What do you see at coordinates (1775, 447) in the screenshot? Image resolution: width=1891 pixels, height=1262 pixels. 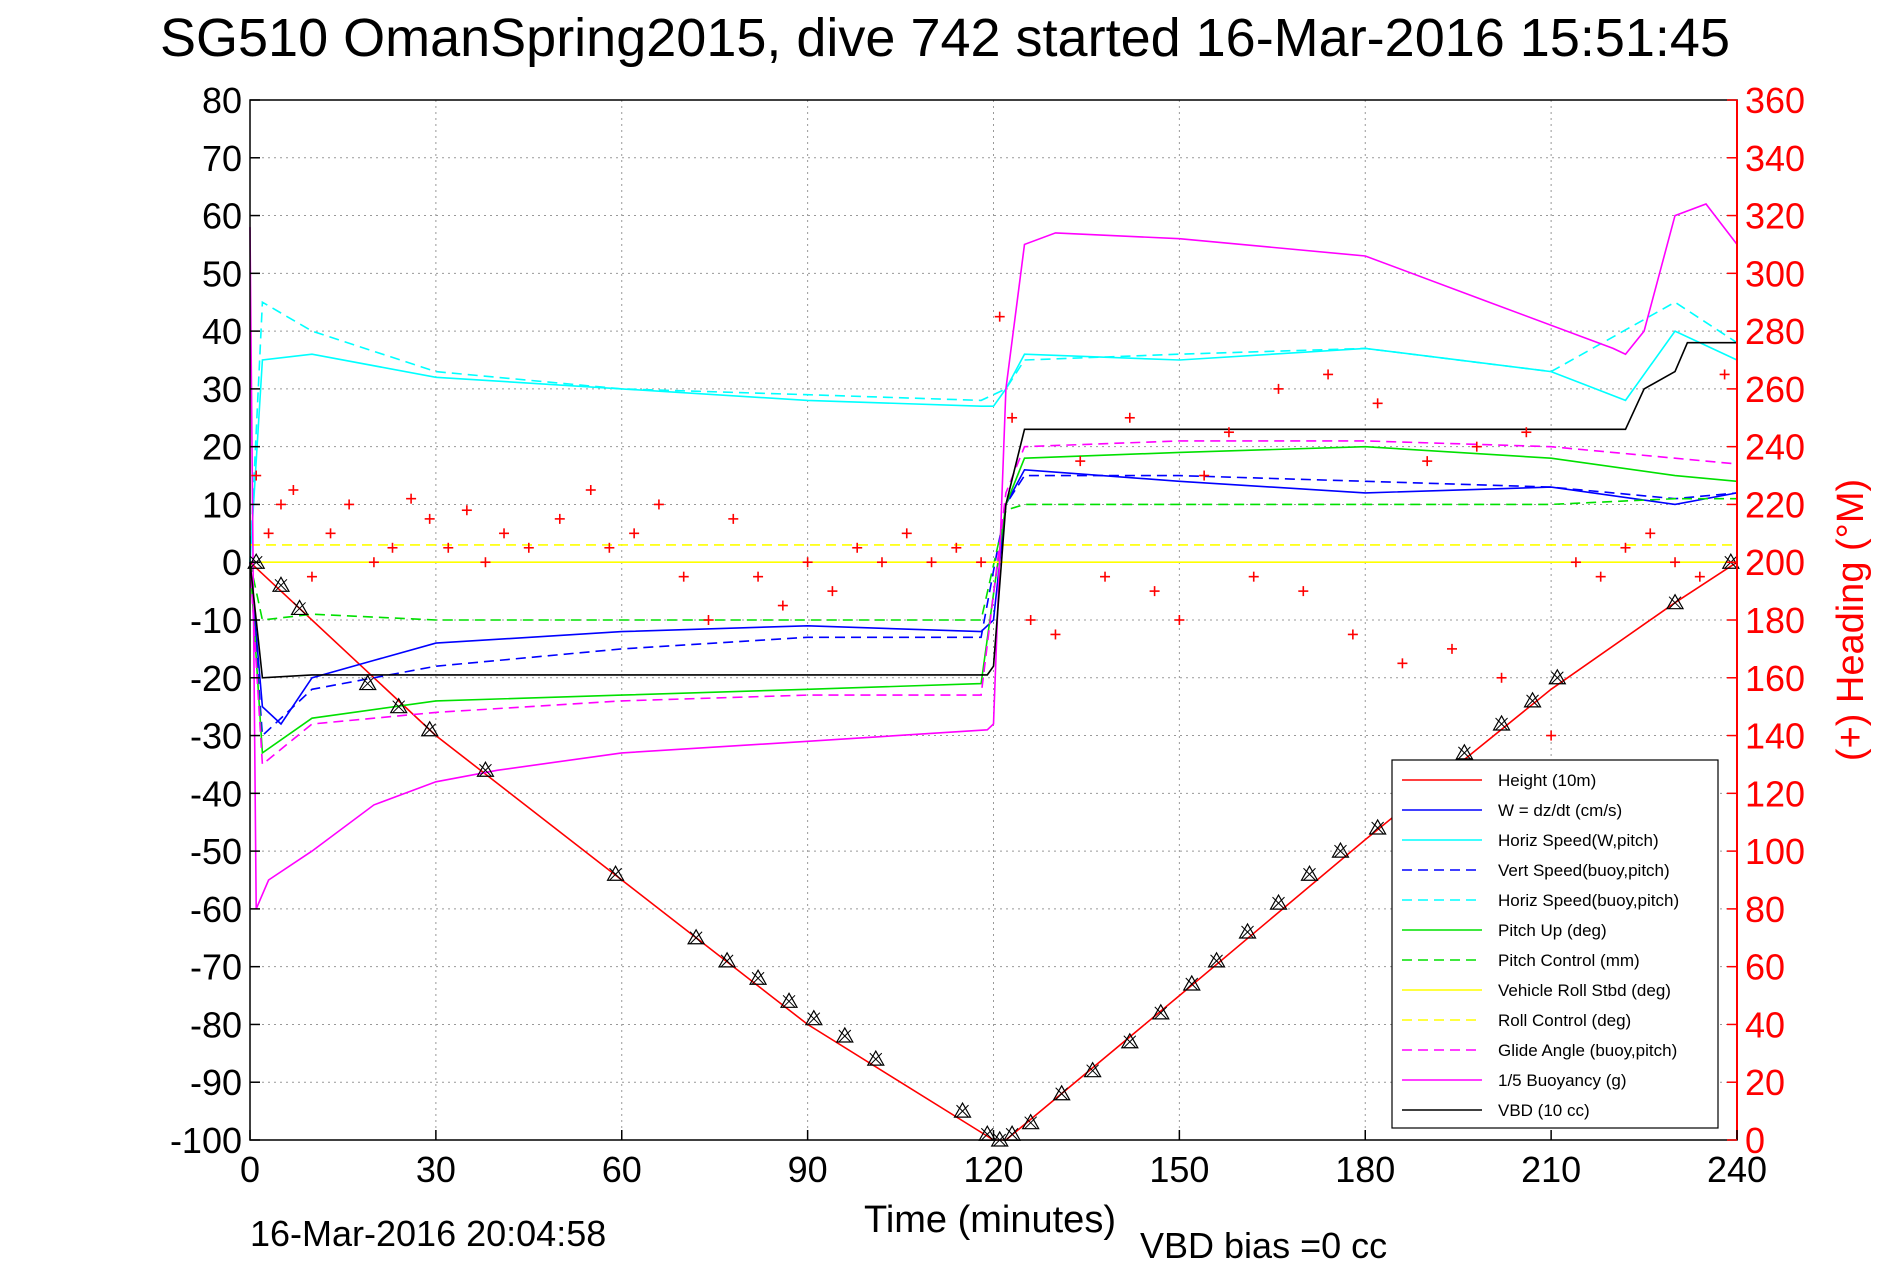 I see `y-tick-label-right: 240` at bounding box center [1775, 447].